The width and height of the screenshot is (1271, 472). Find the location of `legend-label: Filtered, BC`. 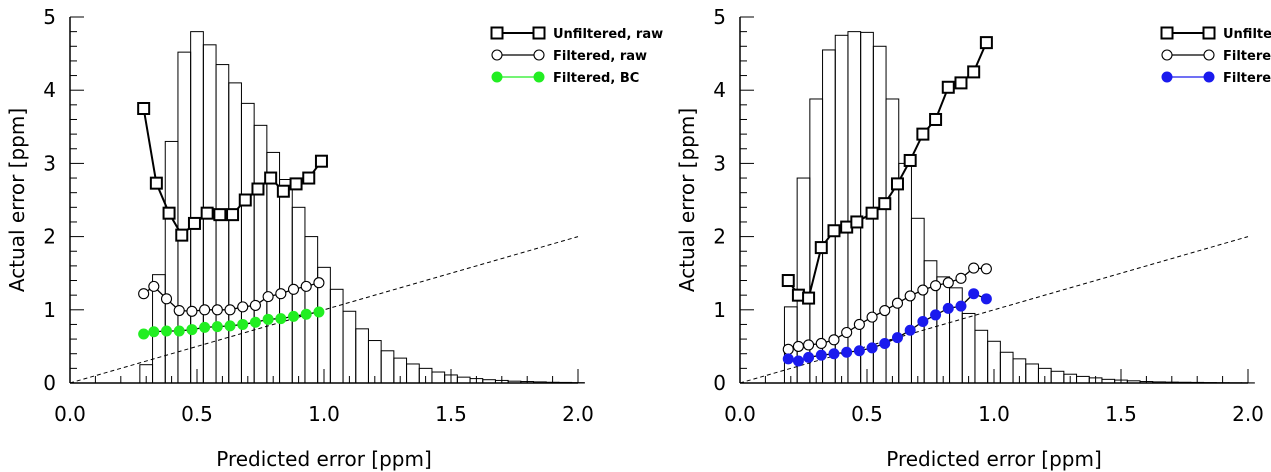

legend-label: Filtered, BC is located at coordinates (1247, 78).